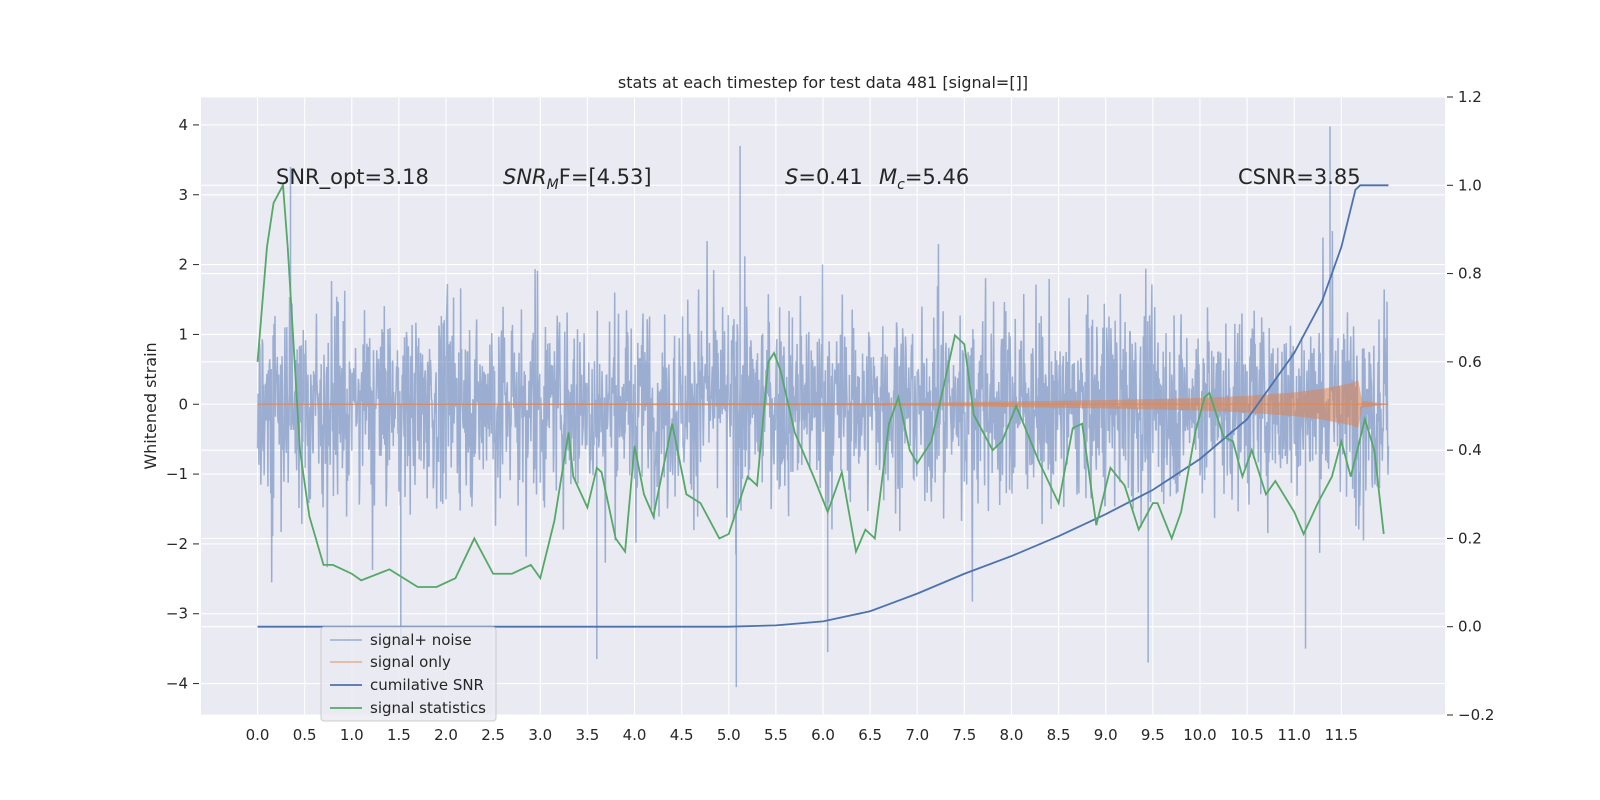 The height and width of the screenshot is (800, 1600). What do you see at coordinates (791, 177) in the screenshot?
I see `annotation-s-var: S` at bounding box center [791, 177].